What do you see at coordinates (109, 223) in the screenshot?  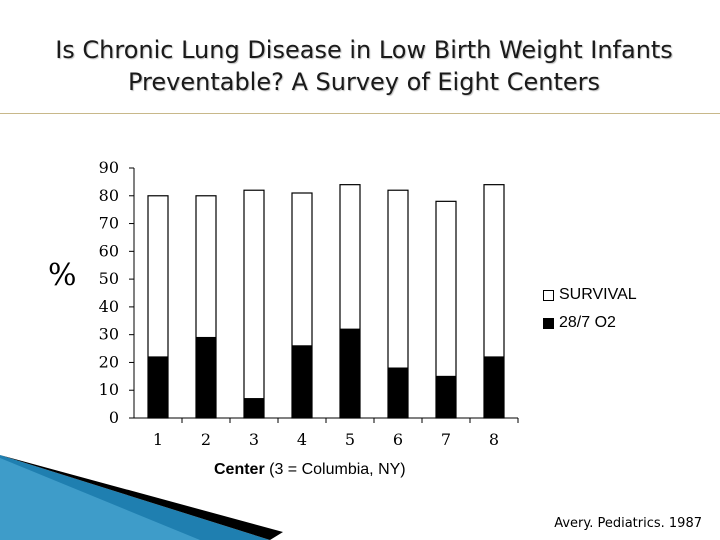 I see `y-tick-label: 70` at bounding box center [109, 223].